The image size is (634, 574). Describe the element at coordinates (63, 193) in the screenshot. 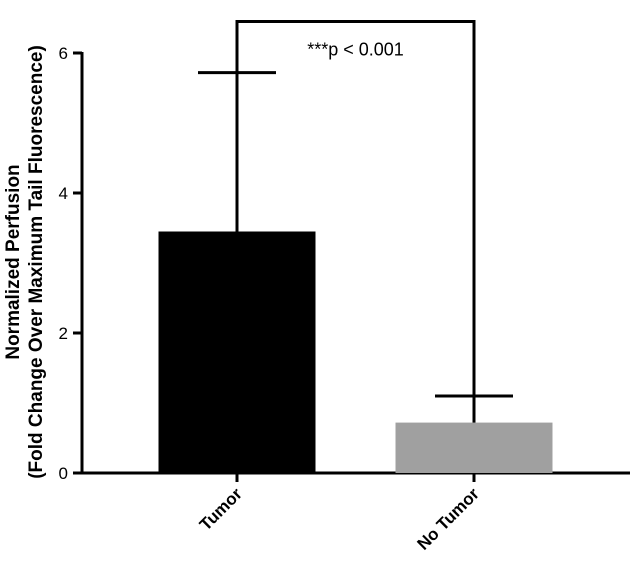

I see `y-tick-label: 4` at that location.